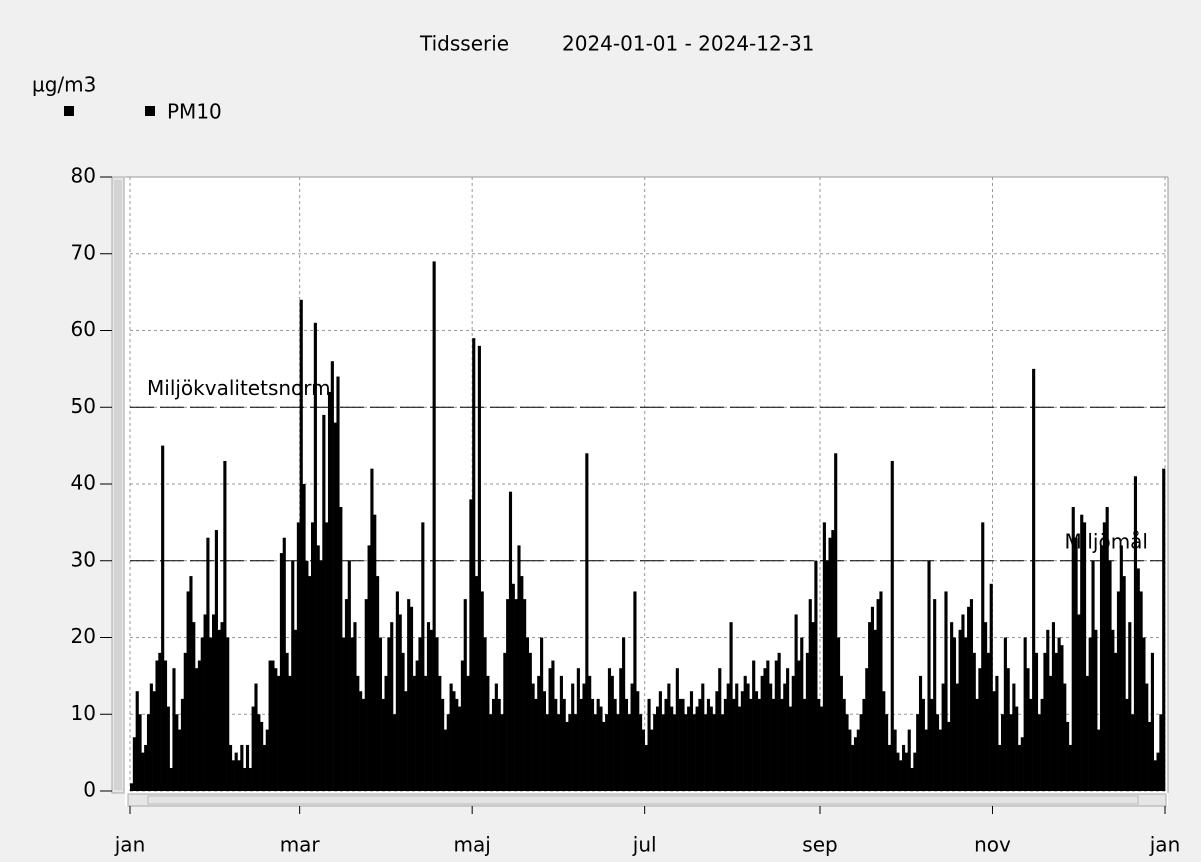 This screenshot has width=1201, height=862. Describe the element at coordinates (239, 388) in the screenshot. I see `reference-label: Miljökvalitetsnorm` at that location.